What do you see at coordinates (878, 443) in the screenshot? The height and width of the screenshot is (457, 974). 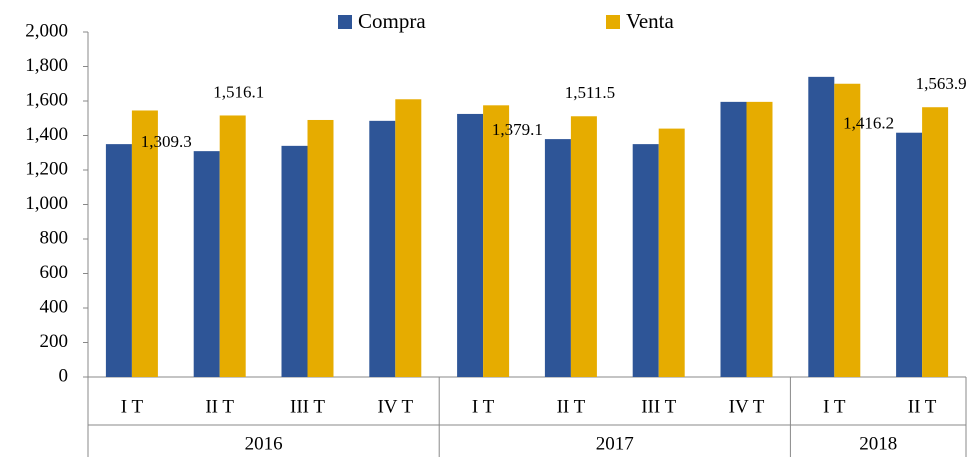 I see `group-label: 2018` at bounding box center [878, 443].